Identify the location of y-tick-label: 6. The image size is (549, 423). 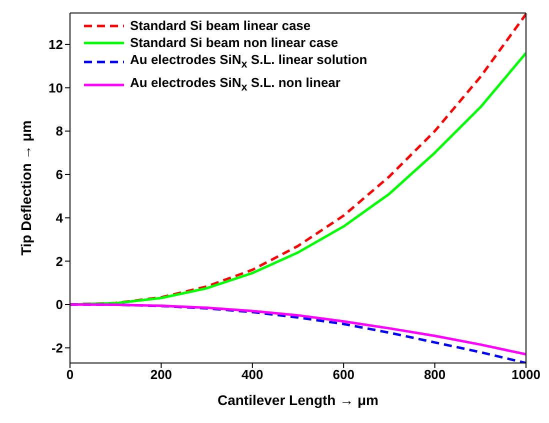
(59, 174).